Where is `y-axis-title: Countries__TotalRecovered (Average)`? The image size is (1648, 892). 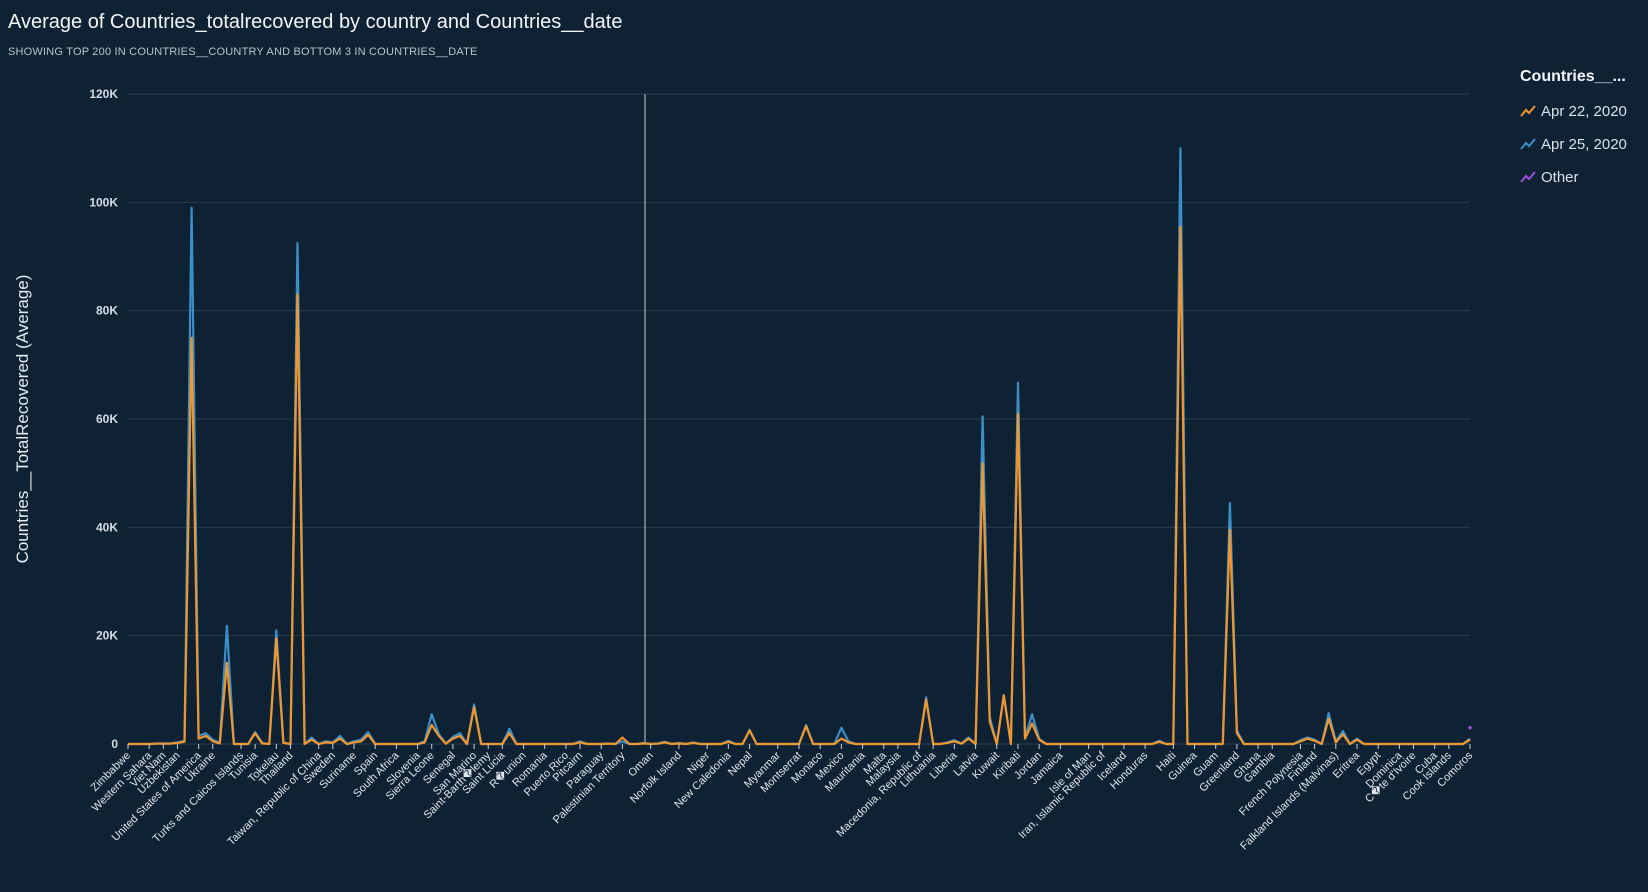
y-axis-title: Countries__TotalRecovered (Average) is located at coordinates (22, 419).